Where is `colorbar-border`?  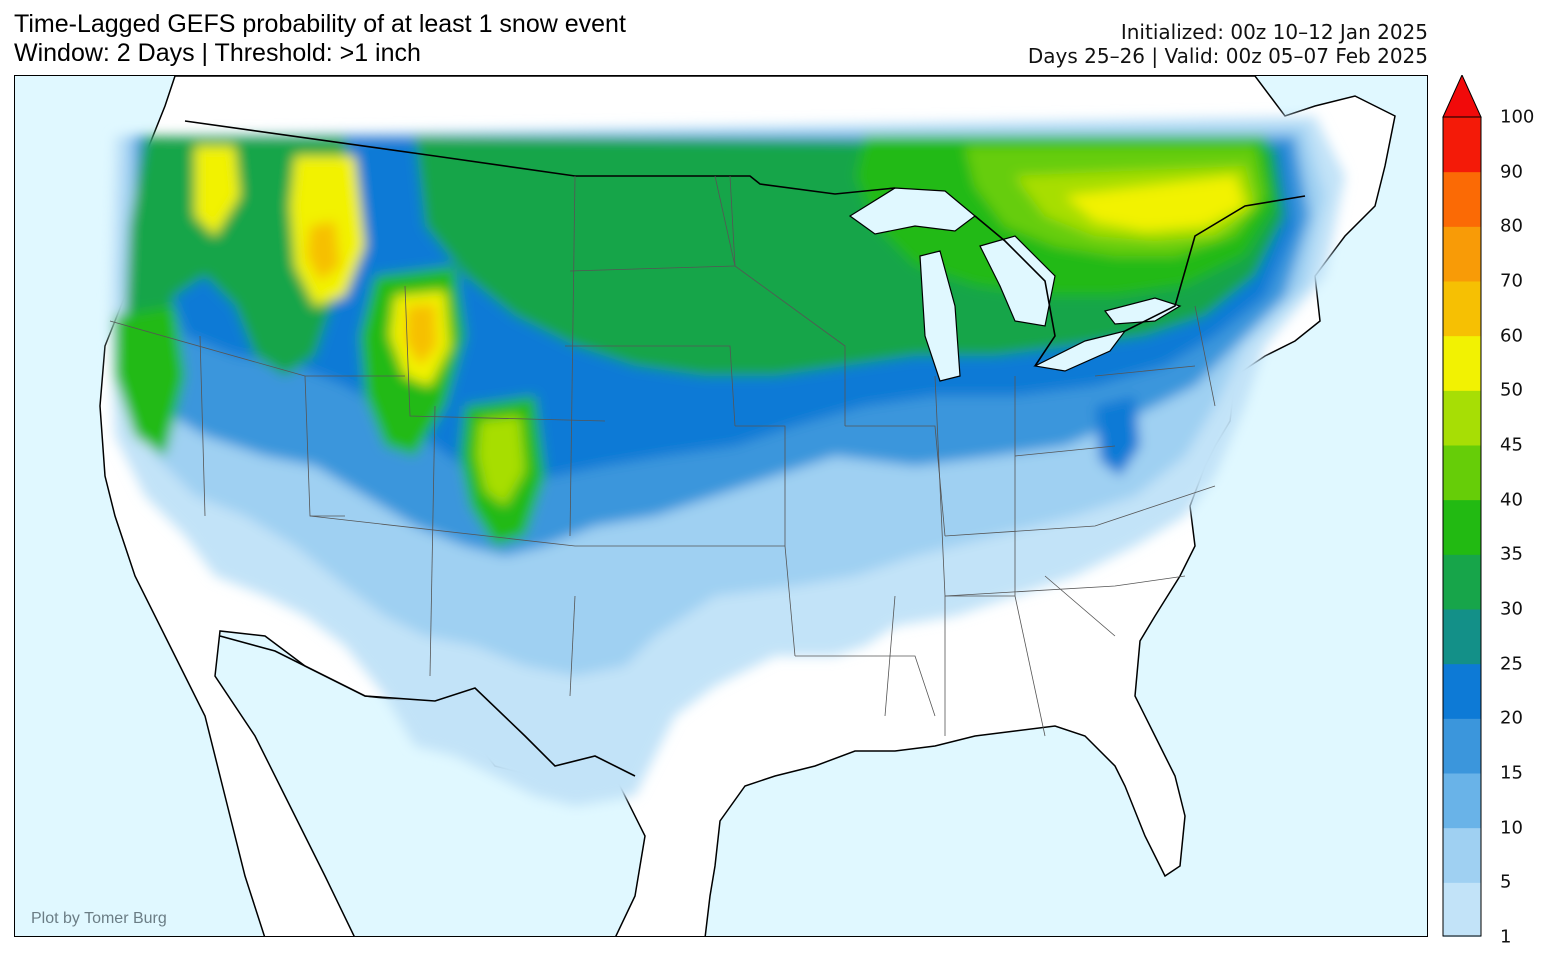
colorbar-border is located at coordinates (1462, 526).